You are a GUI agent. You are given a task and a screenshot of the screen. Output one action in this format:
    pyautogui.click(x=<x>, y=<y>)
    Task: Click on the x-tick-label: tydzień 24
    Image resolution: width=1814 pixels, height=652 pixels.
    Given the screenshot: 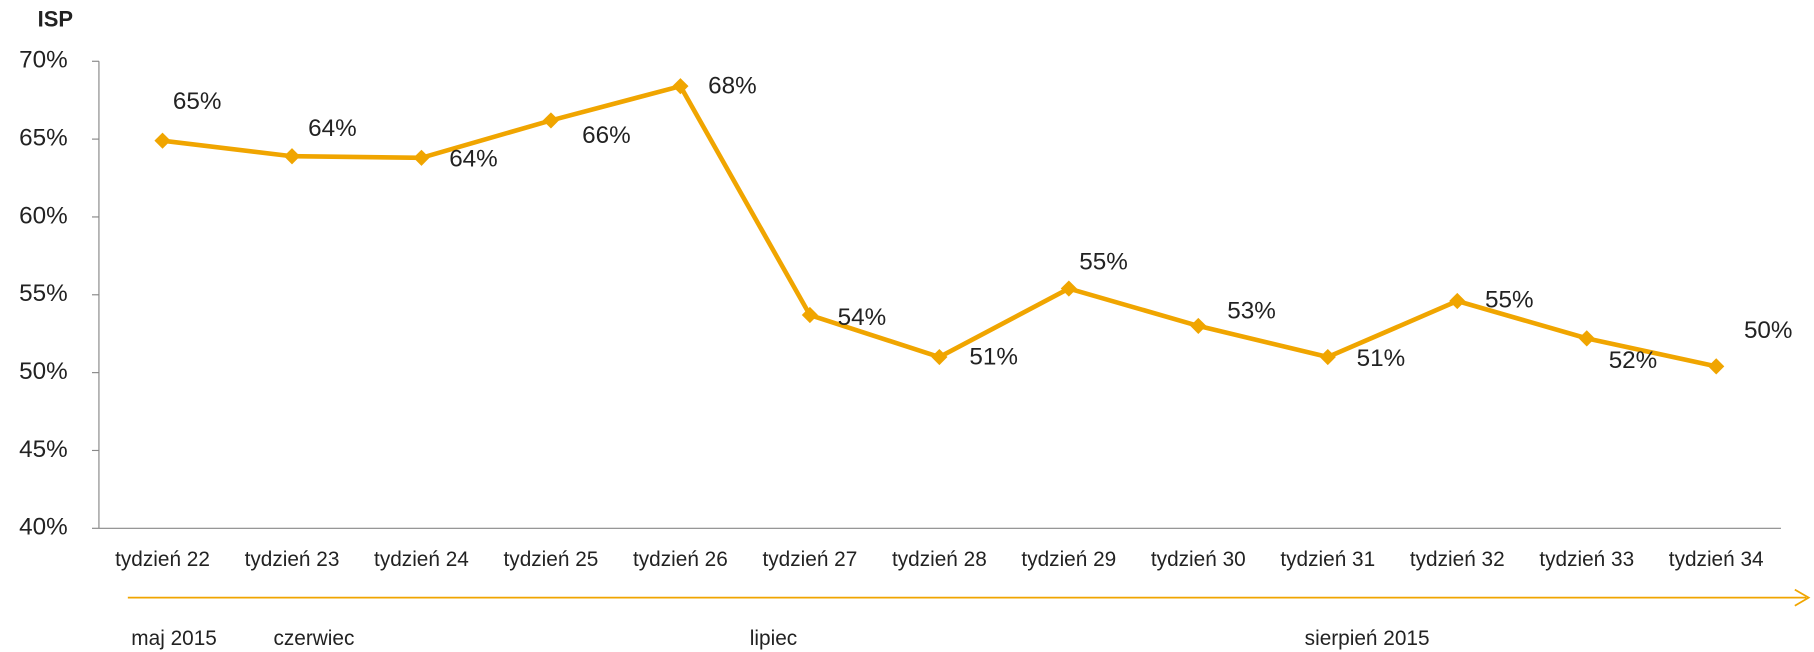 What is the action you would take?
    pyautogui.click(x=421, y=559)
    